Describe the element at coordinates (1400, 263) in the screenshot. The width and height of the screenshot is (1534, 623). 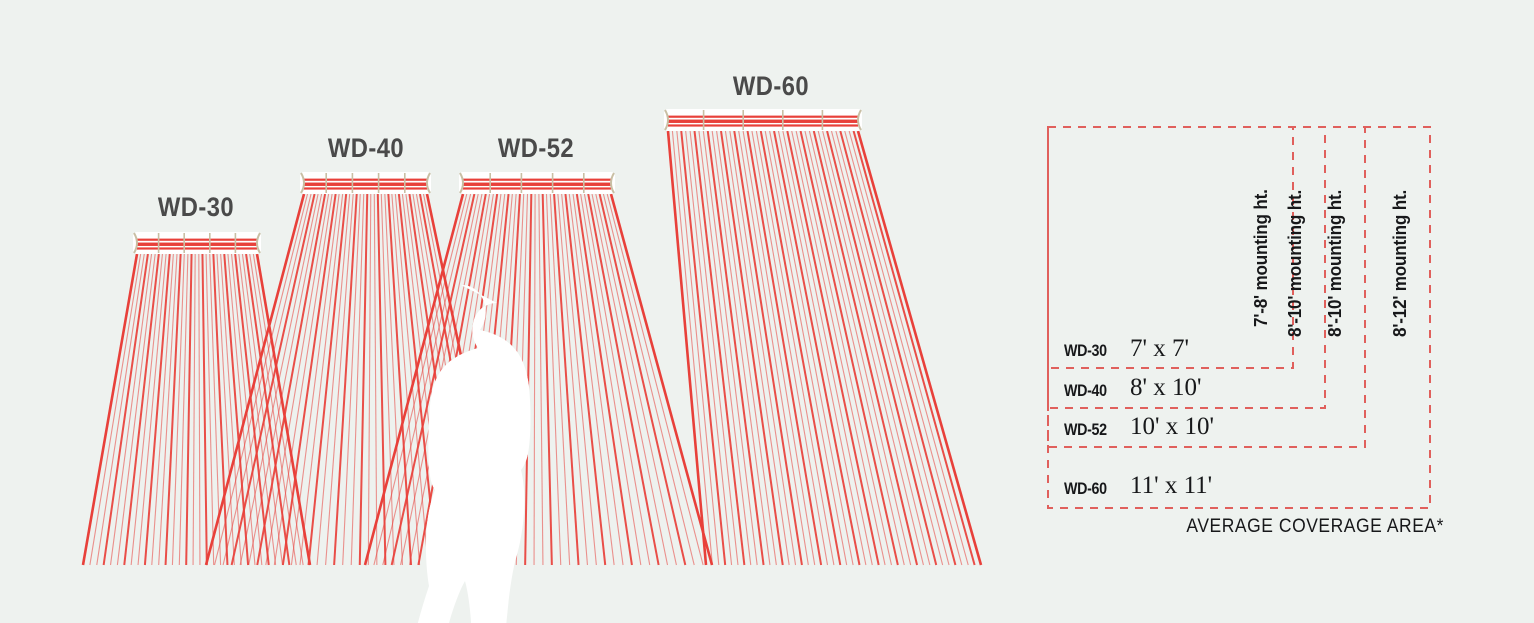
I see `mounting-height-wd-60: 8'-12' mounting ht.` at that location.